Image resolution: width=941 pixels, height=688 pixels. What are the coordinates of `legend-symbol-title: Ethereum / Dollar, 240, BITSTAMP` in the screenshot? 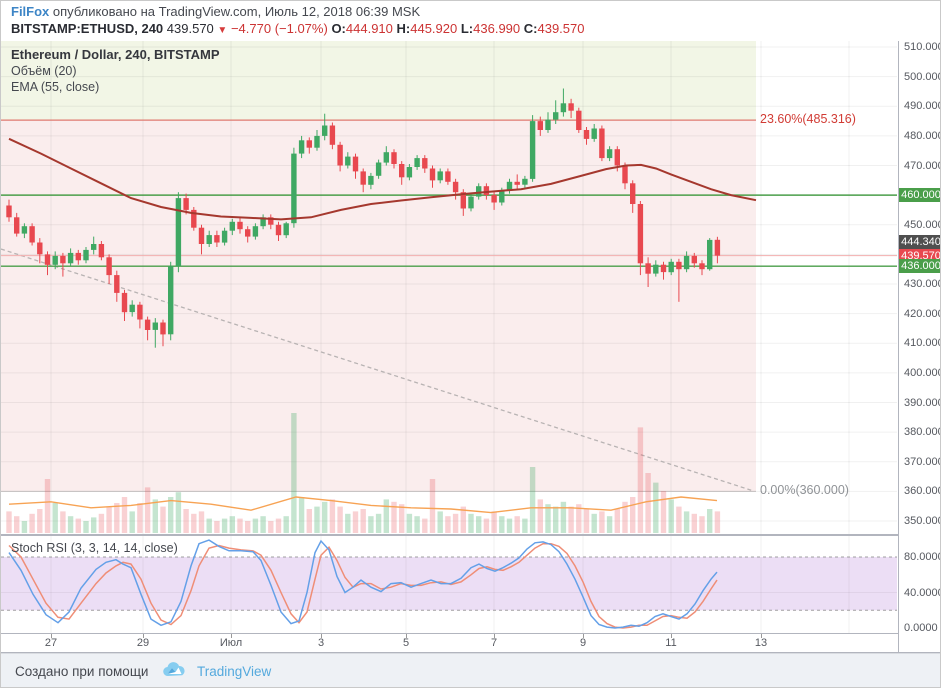 It's located at (115, 54).